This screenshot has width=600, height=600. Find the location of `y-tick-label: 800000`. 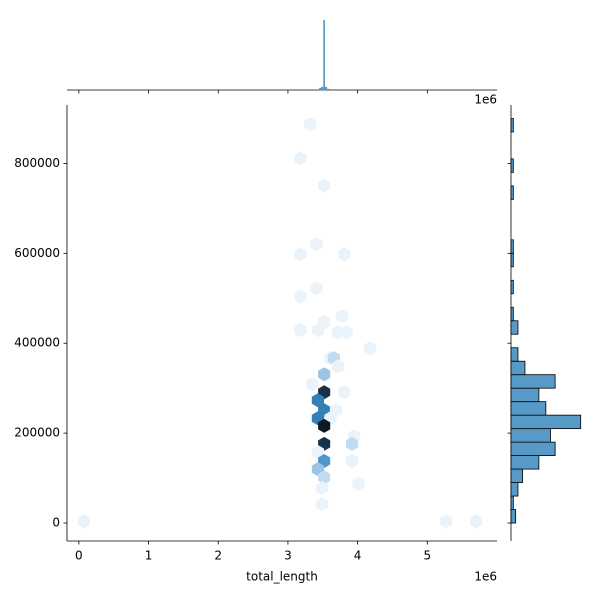

y-tick-label: 800000 is located at coordinates (37, 163).